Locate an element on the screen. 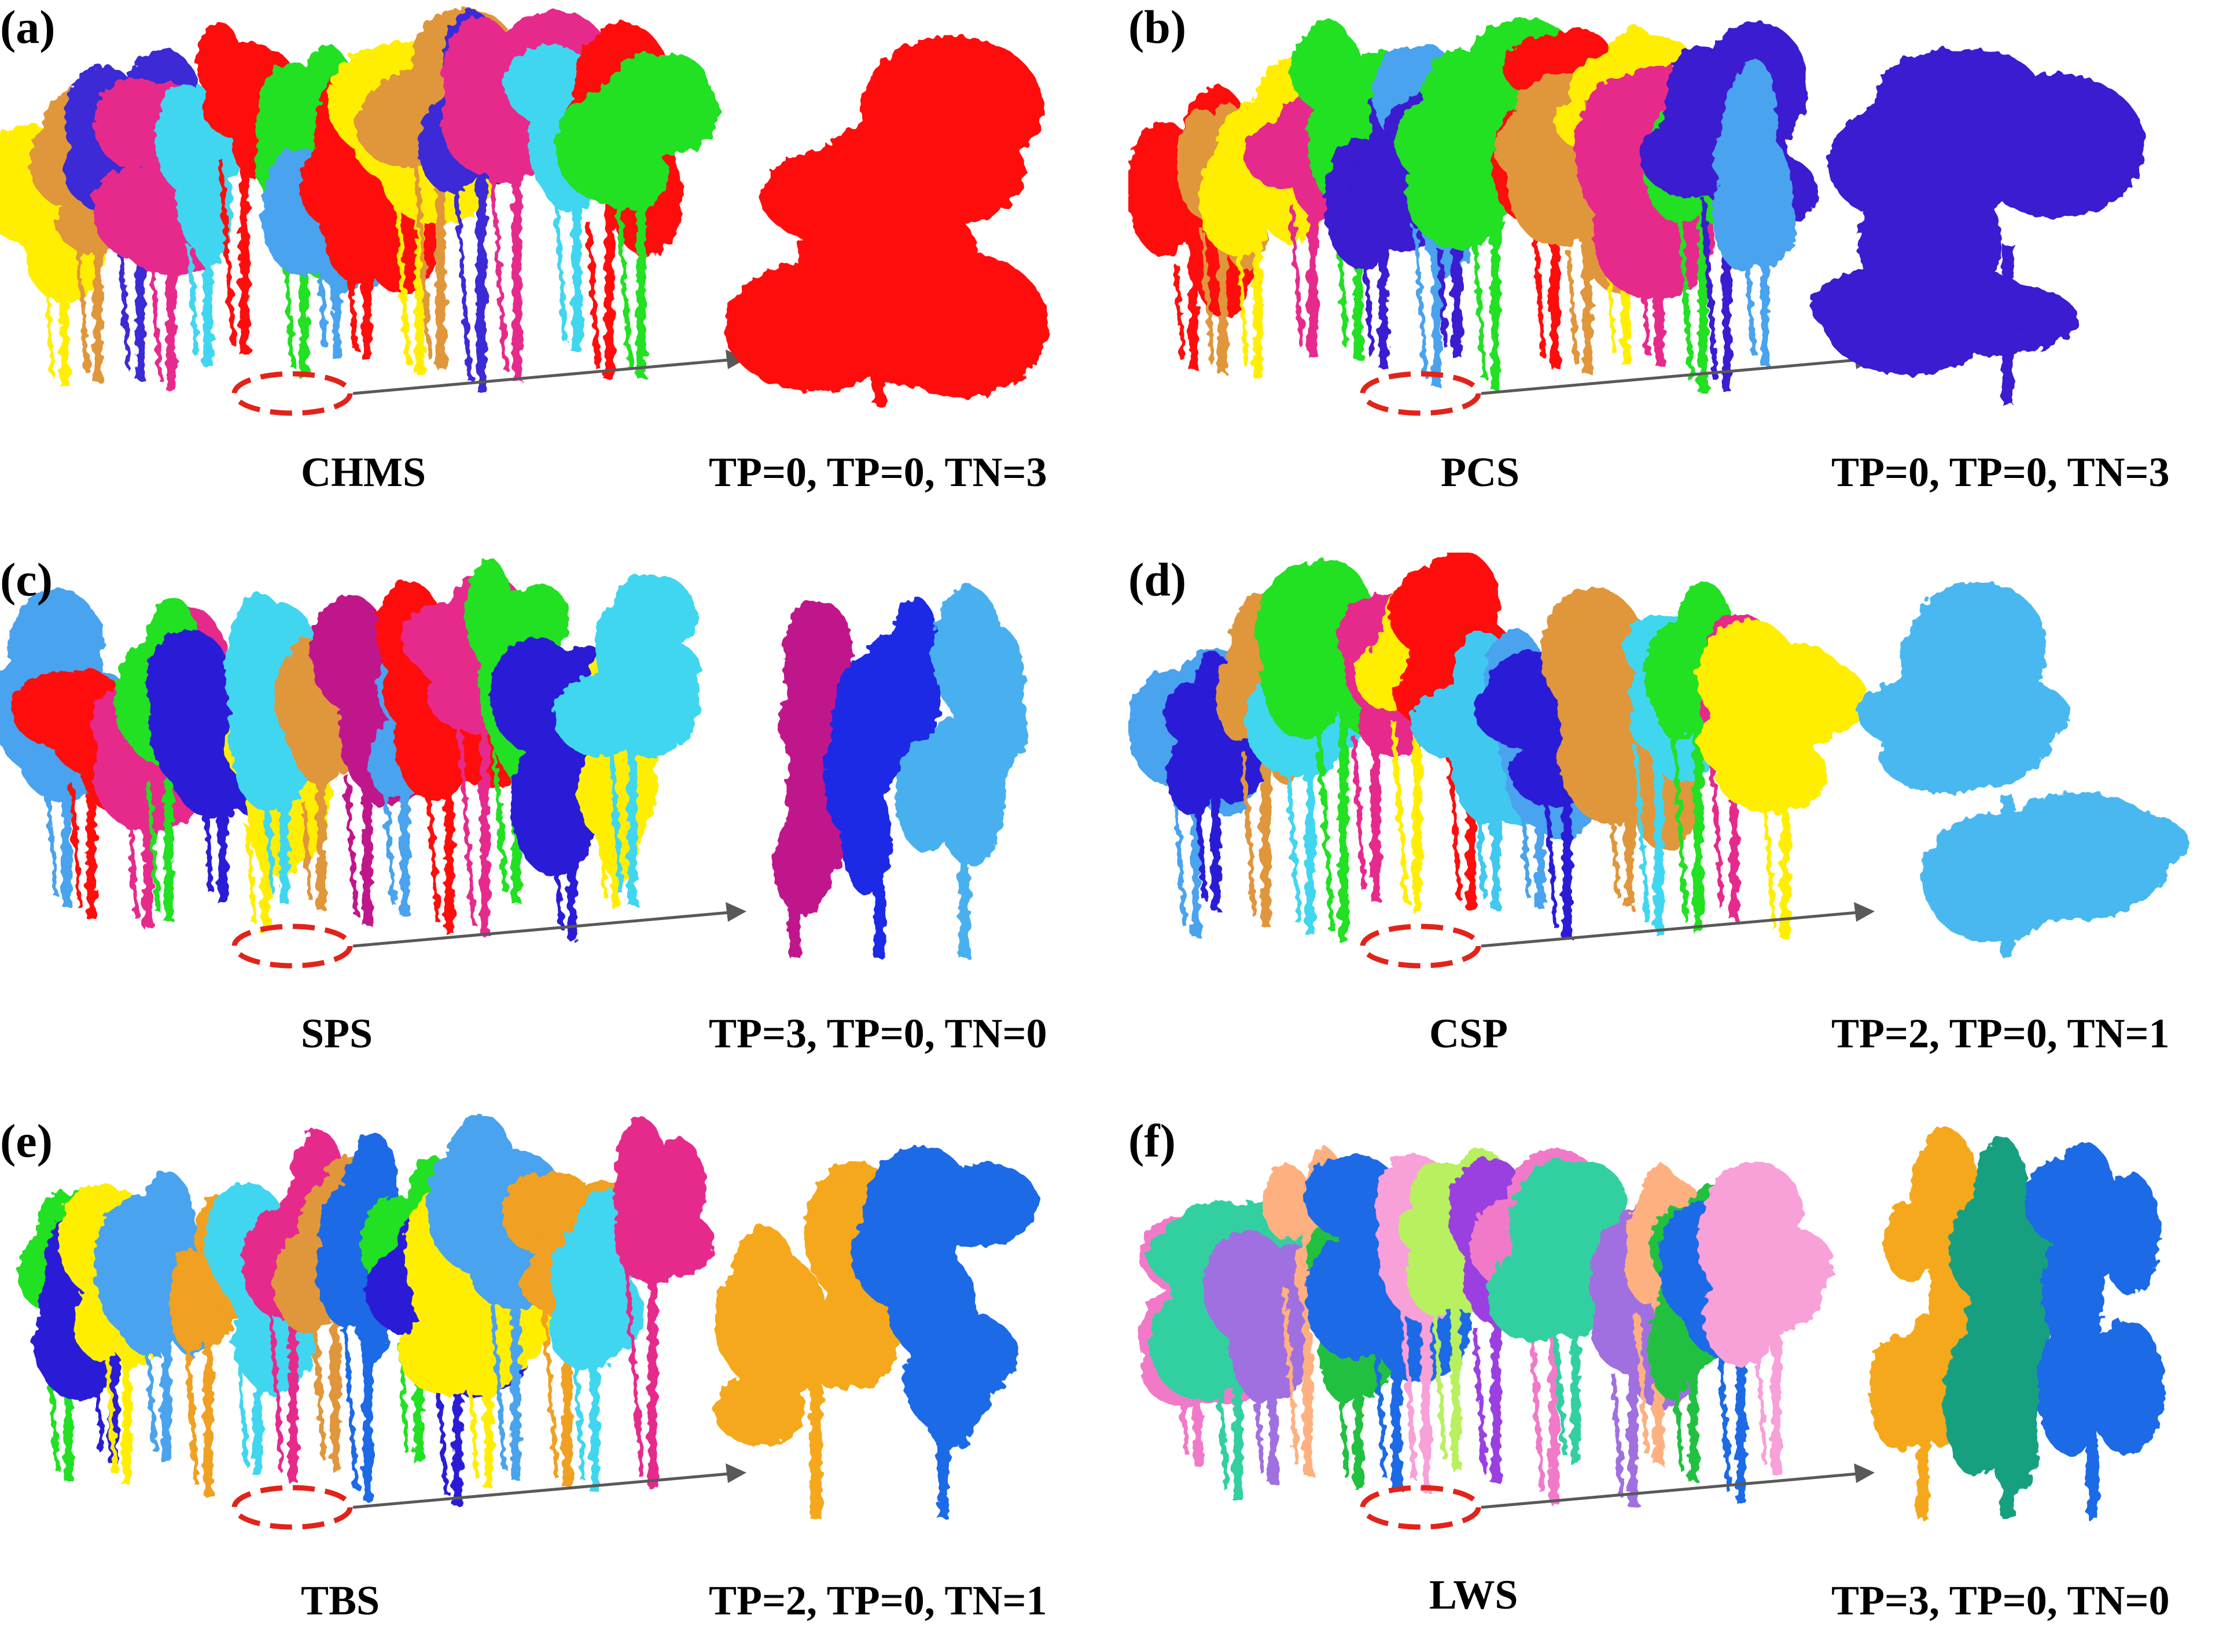 The image size is (2230, 1652). panel-label: (e) is located at coordinates (26, 1140).